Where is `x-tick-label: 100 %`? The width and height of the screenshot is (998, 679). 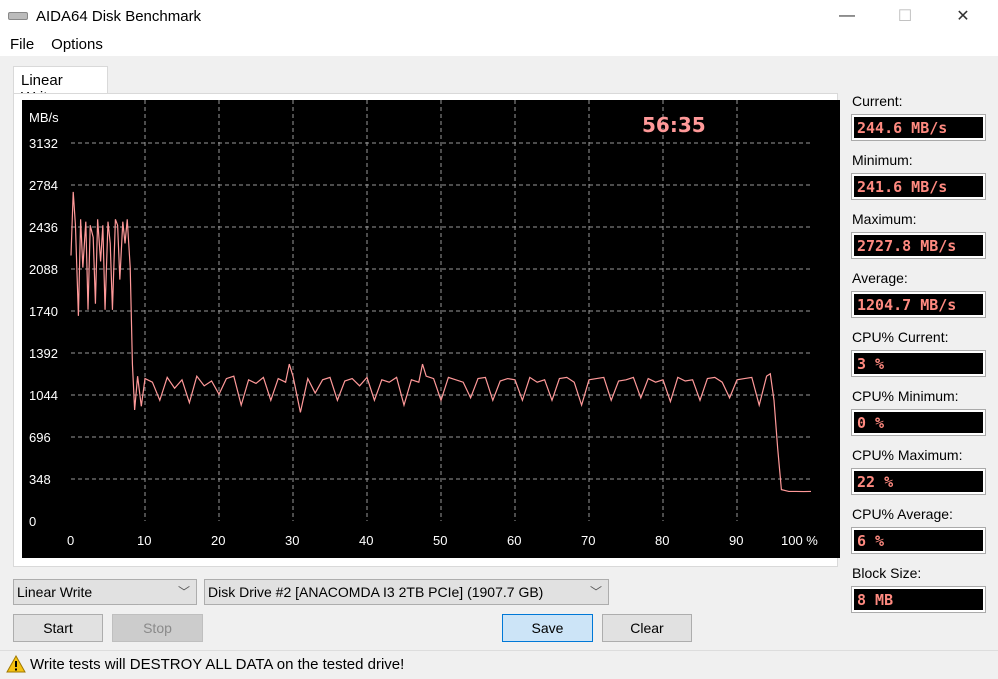
x-tick-label: 100 % is located at coordinates (799, 540).